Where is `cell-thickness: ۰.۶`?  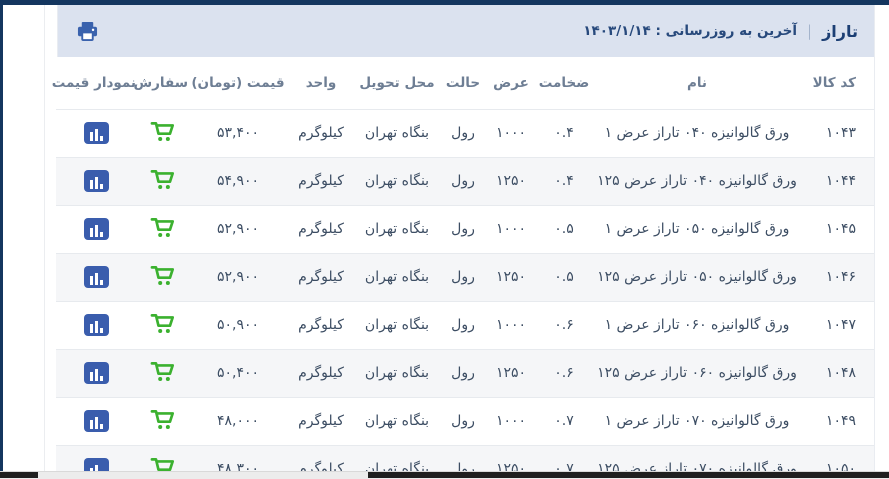
cell-thickness: ۰.۶ is located at coordinates (564, 373).